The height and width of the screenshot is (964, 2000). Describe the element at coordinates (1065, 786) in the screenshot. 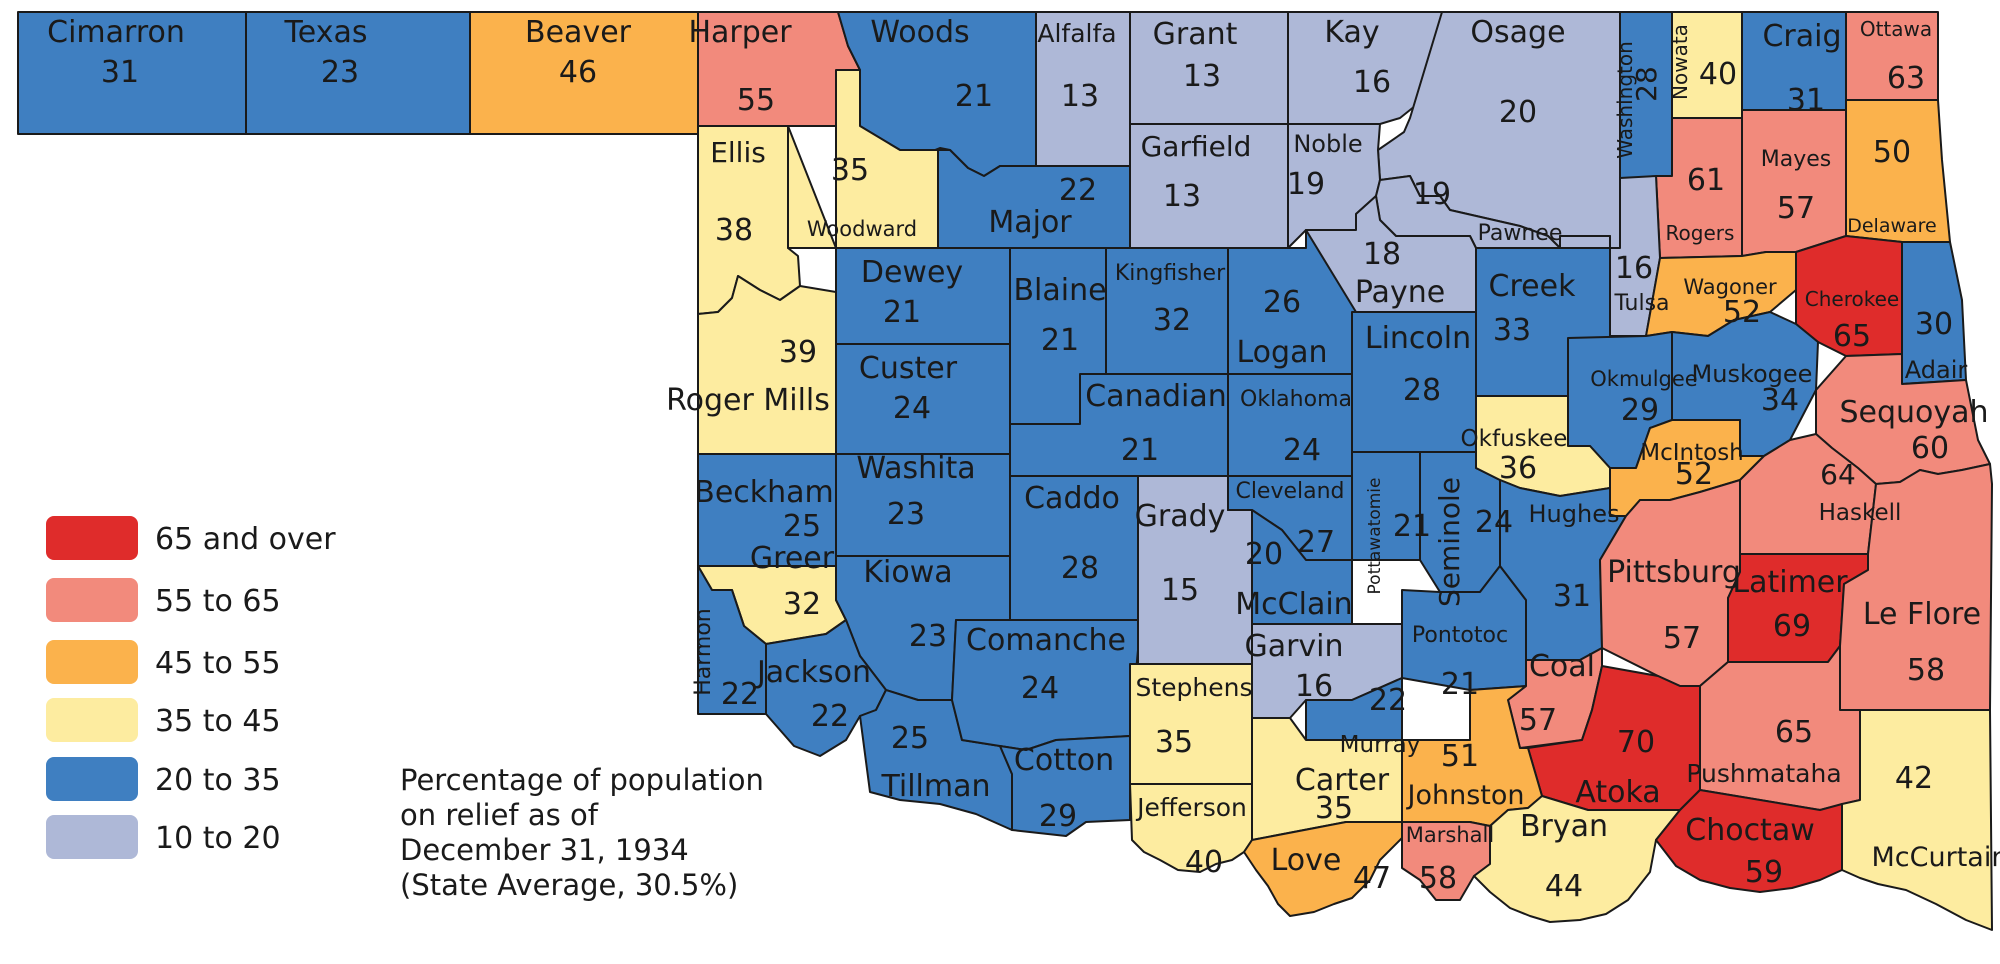

I see `county-cotton` at that location.